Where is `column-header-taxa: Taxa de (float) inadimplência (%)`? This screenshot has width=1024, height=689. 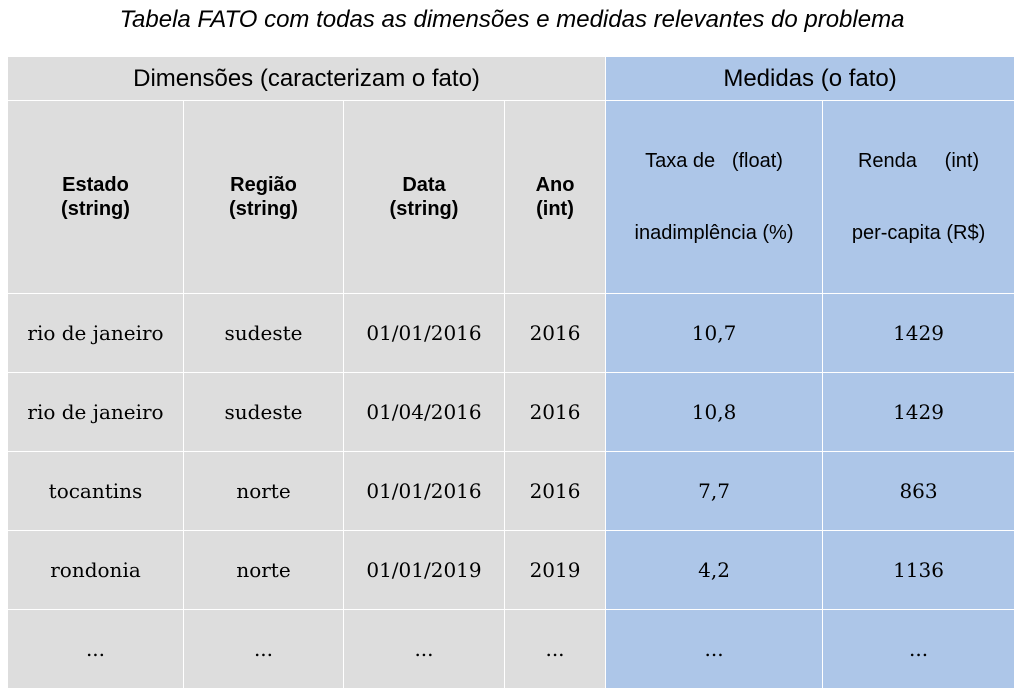 column-header-taxa: Taxa de (float) inadimplência (%) is located at coordinates (714, 197).